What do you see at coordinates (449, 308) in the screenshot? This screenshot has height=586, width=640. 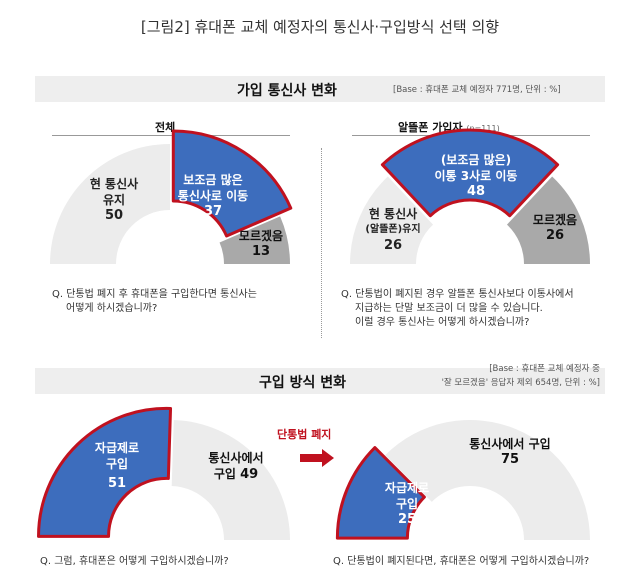 I see `chart2-question-line2: 지급하는 단말 보조금이 더 많을 수 있습니다.` at bounding box center [449, 308].